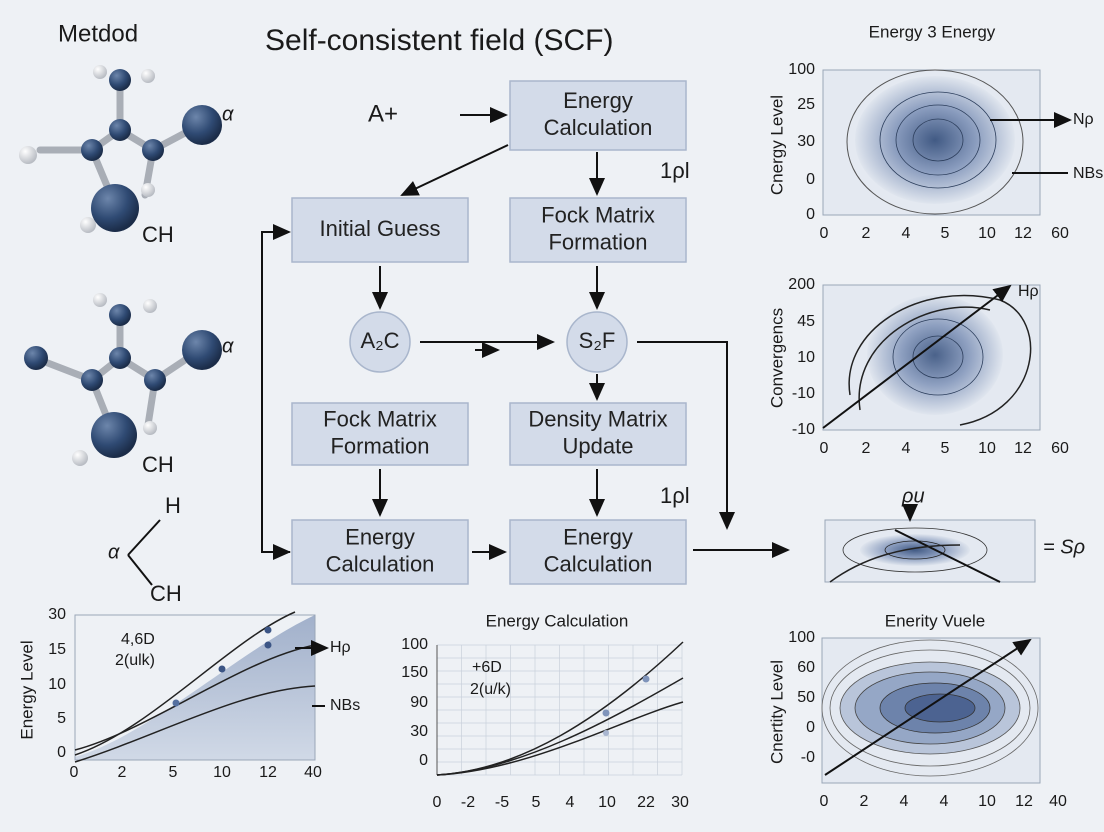 Image resolution: width=1104 pixels, height=832 pixels. I want to click on y-tick-label: 5, so click(61, 718).